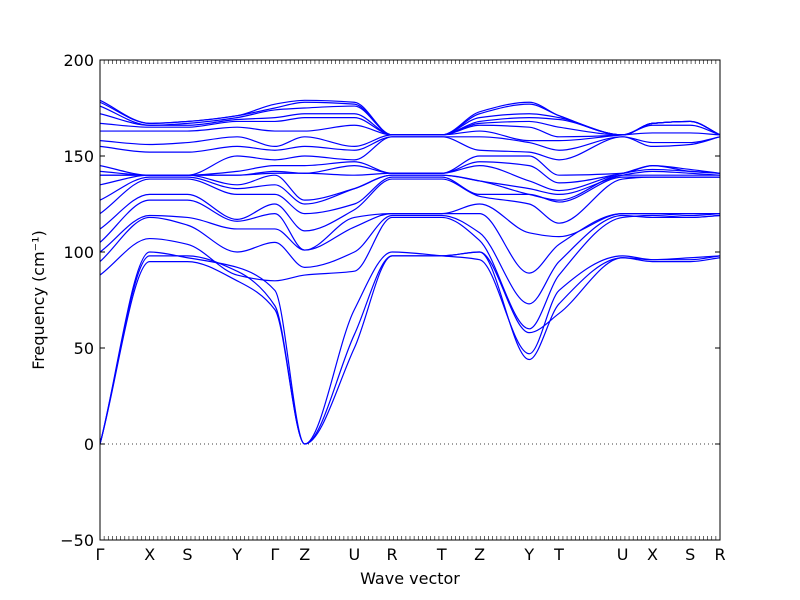 The height and width of the screenshot is (600, 800). What do you see at coordinates (38, 299) in the screenshot?
I see `y-axis-label: Frequency (cm⁻¹)` at bounding box center [38, 299].